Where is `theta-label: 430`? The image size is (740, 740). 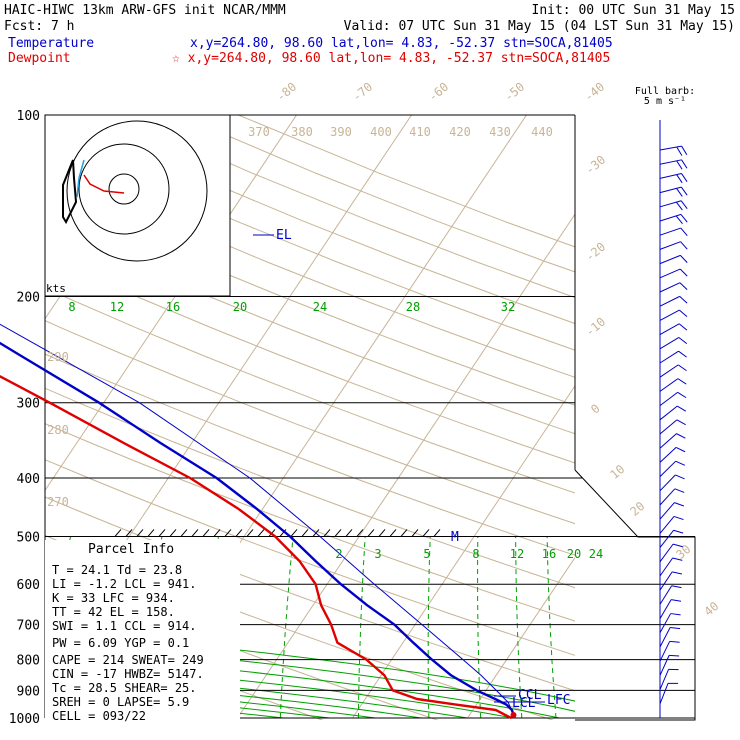
theta-label: 430 is located at coordinates (500, 132).